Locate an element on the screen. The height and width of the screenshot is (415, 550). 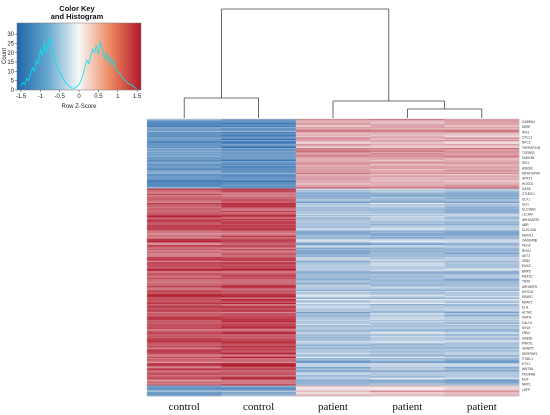
row-label: ELN is located at coordinates (525, 307).